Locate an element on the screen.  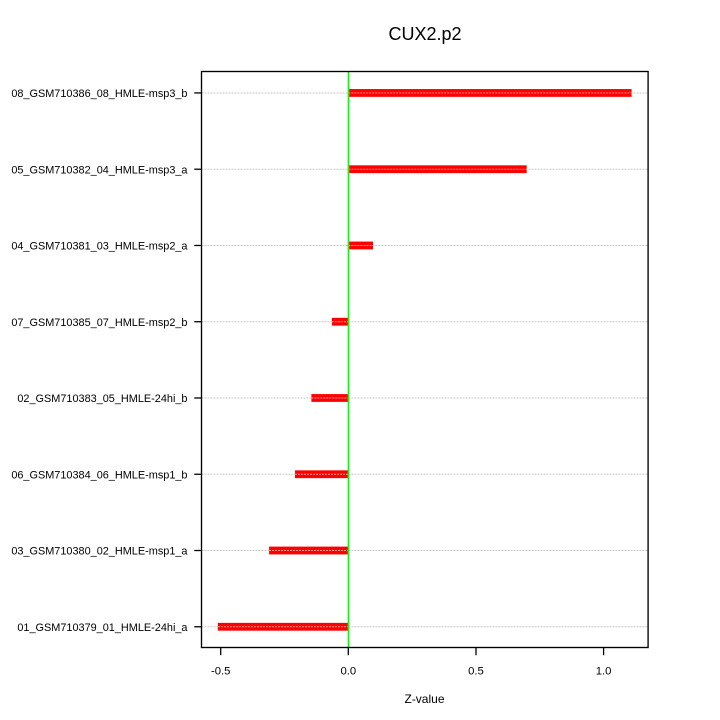
svg-text: Z-value is located at coordinates (424, 699).